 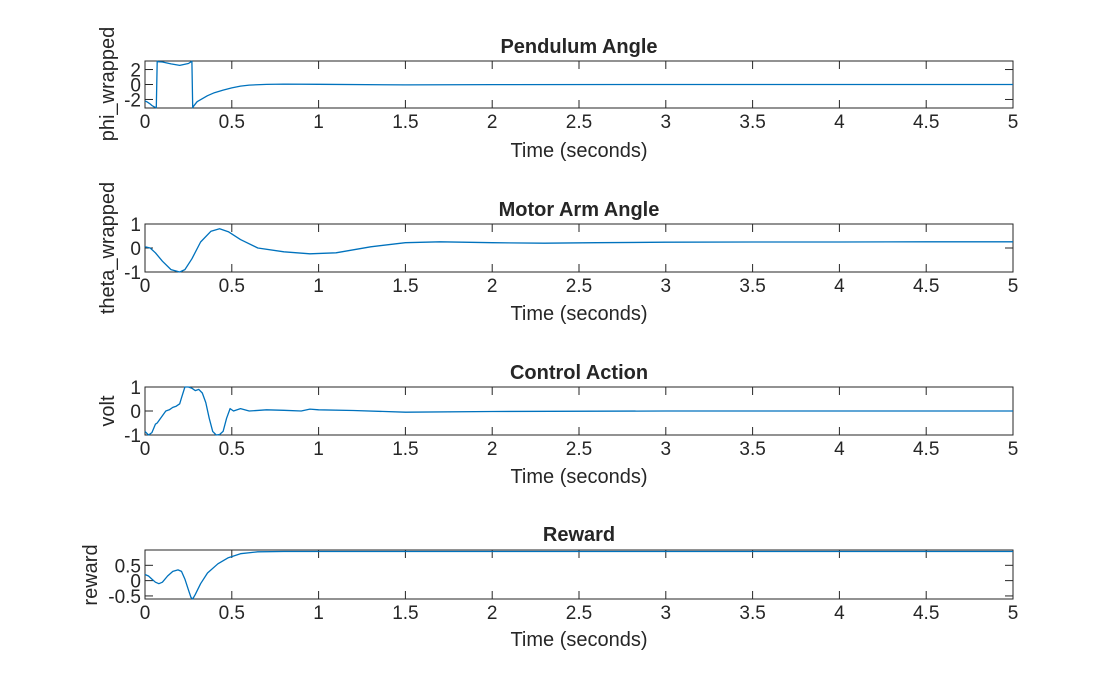 I want to click on y-axis-label: phi_wrapped, so click(x=108, y=84).